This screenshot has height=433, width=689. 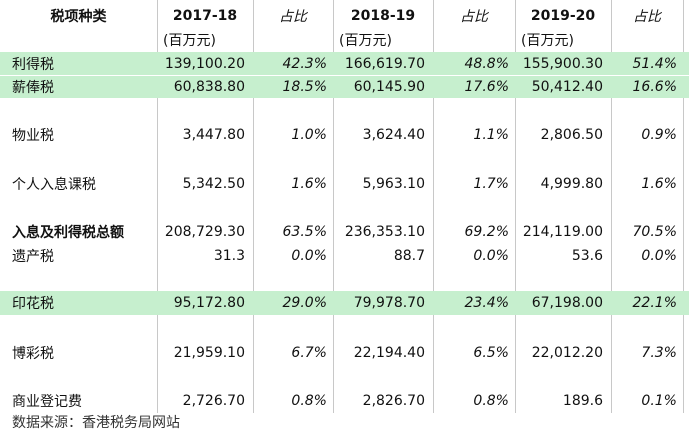 I want to click on header-share-3: 占比, so click(x=647, y=17).